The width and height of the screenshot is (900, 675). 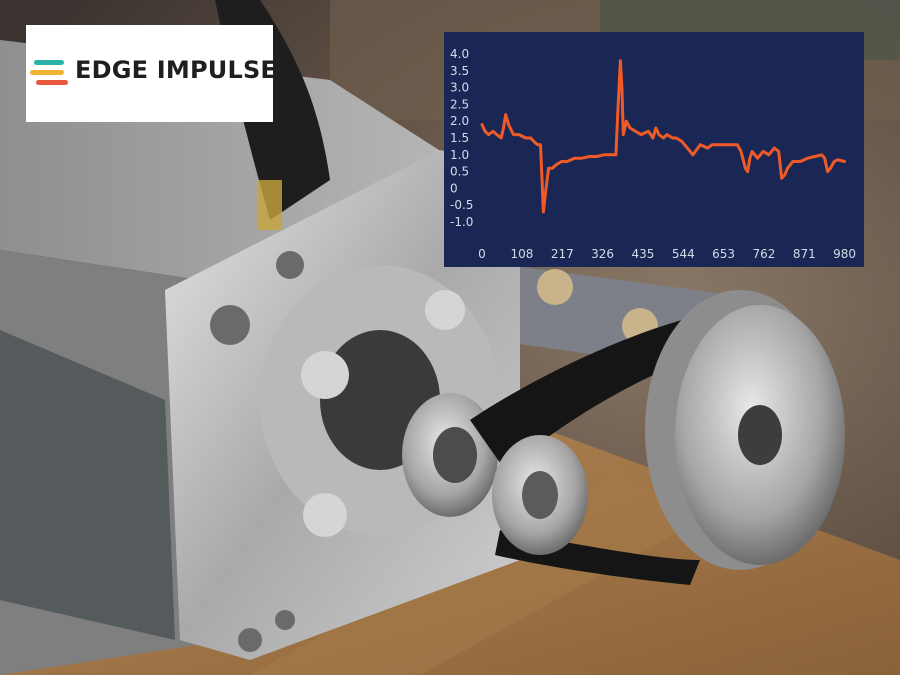 What do you see at coordinates (459, 121) in the screenshot?
I see `y-tick-label: 2.0` at bounding box center [459, 121].